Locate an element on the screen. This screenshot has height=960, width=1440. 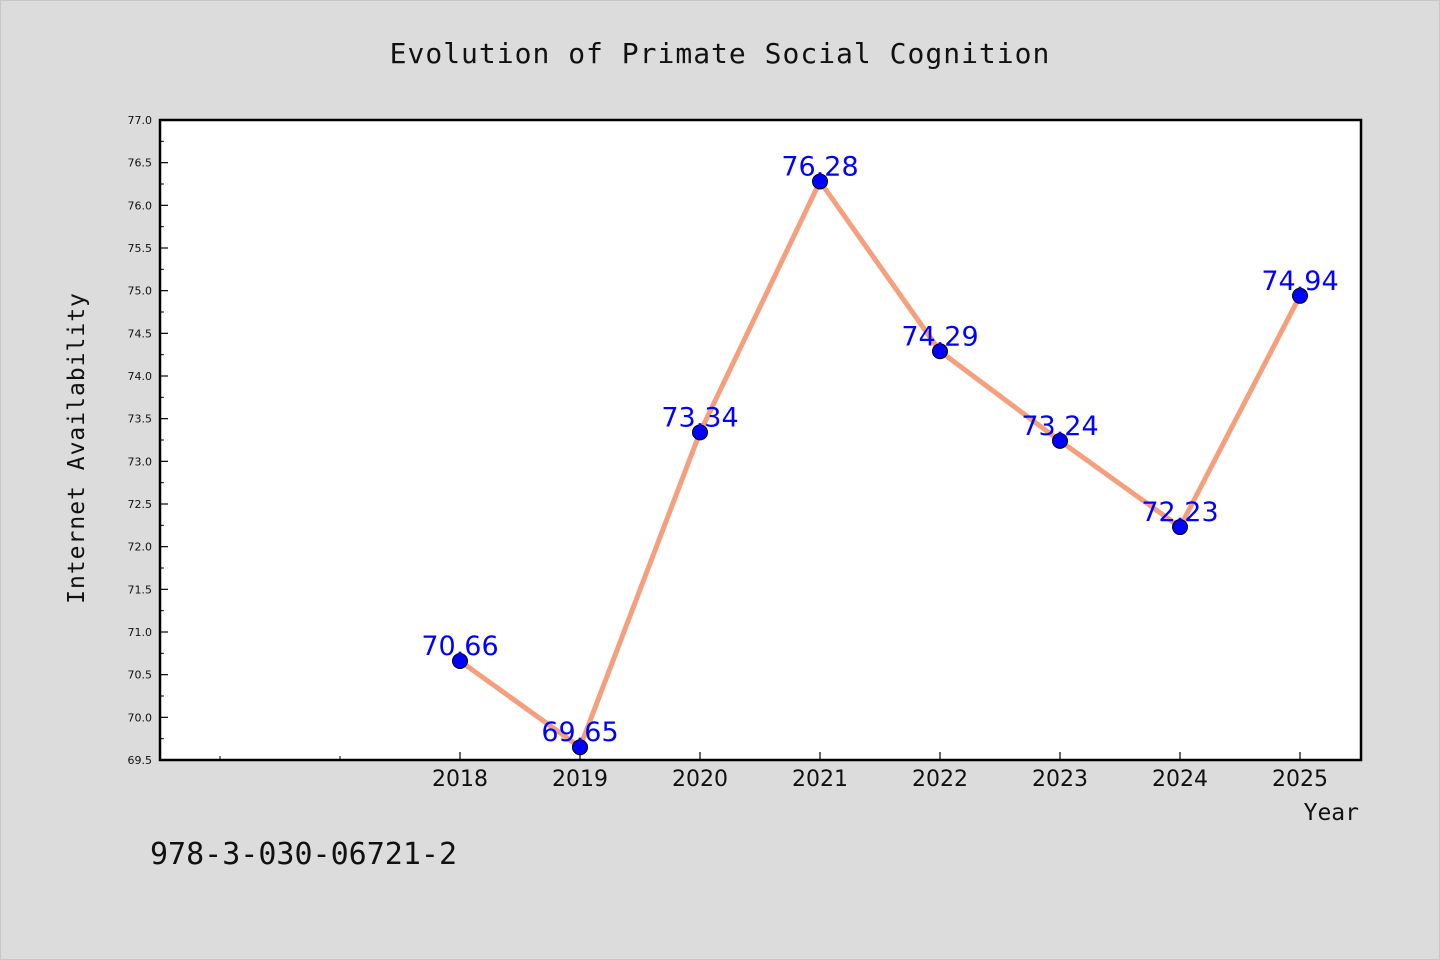
y-tick-label: 73.0 is located at coordinates (140, 461).